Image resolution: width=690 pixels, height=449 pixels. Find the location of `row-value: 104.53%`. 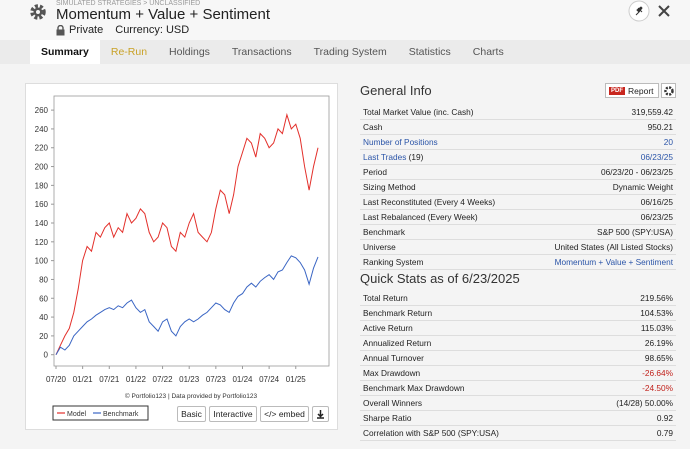

row-value: 104.53% is located at coordinates (627, 313).